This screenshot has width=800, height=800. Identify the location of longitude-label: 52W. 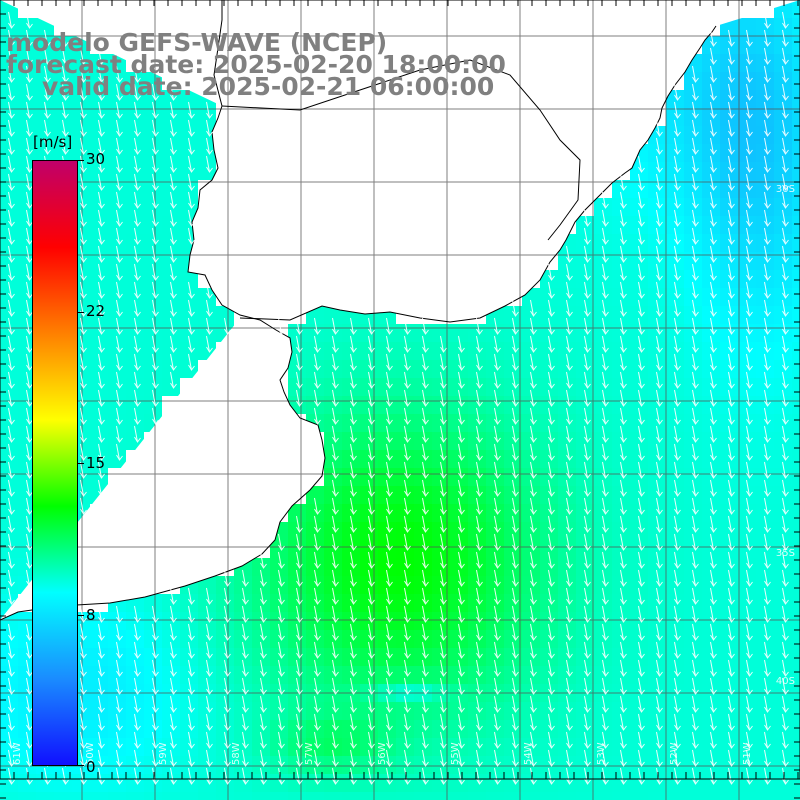
(674, 753).